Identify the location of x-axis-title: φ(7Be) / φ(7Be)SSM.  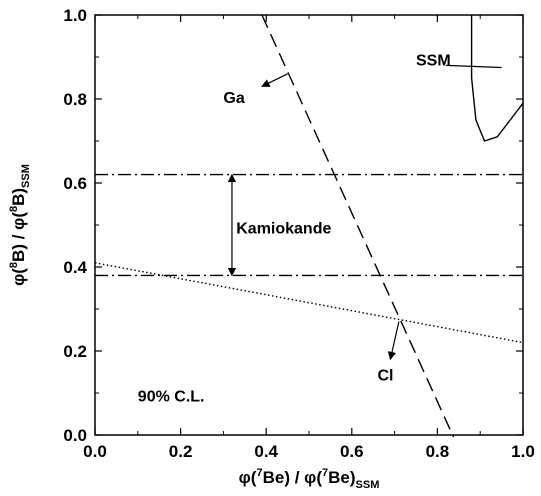
(309, 479).